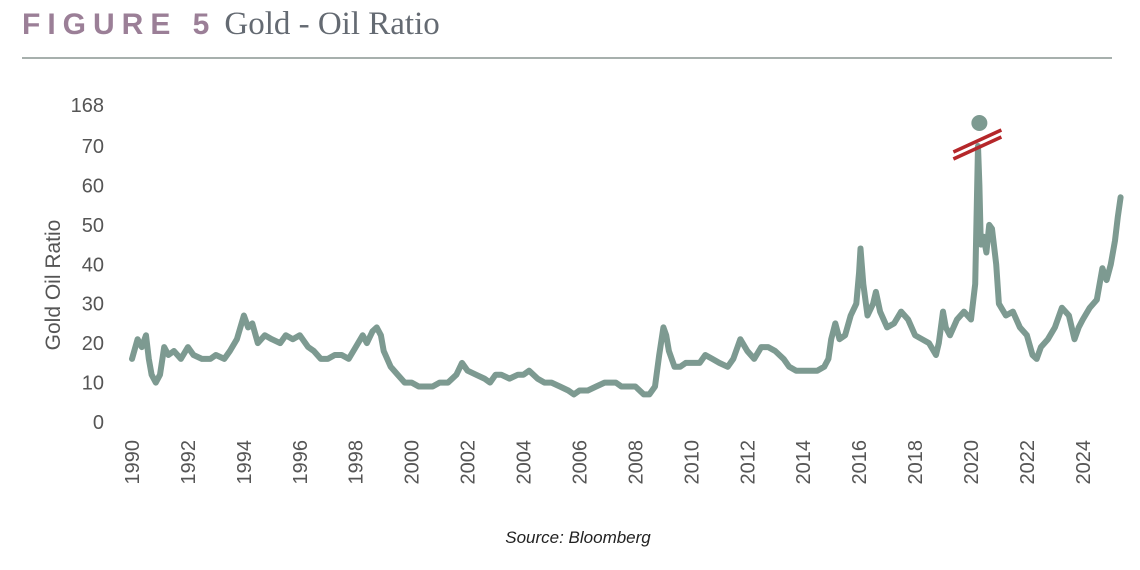 The height and width of the screenshot is (570, 1140). Describe the element at coordinates (93, 265) in the screenshot. I see `y-tick-label: 40` at that location.